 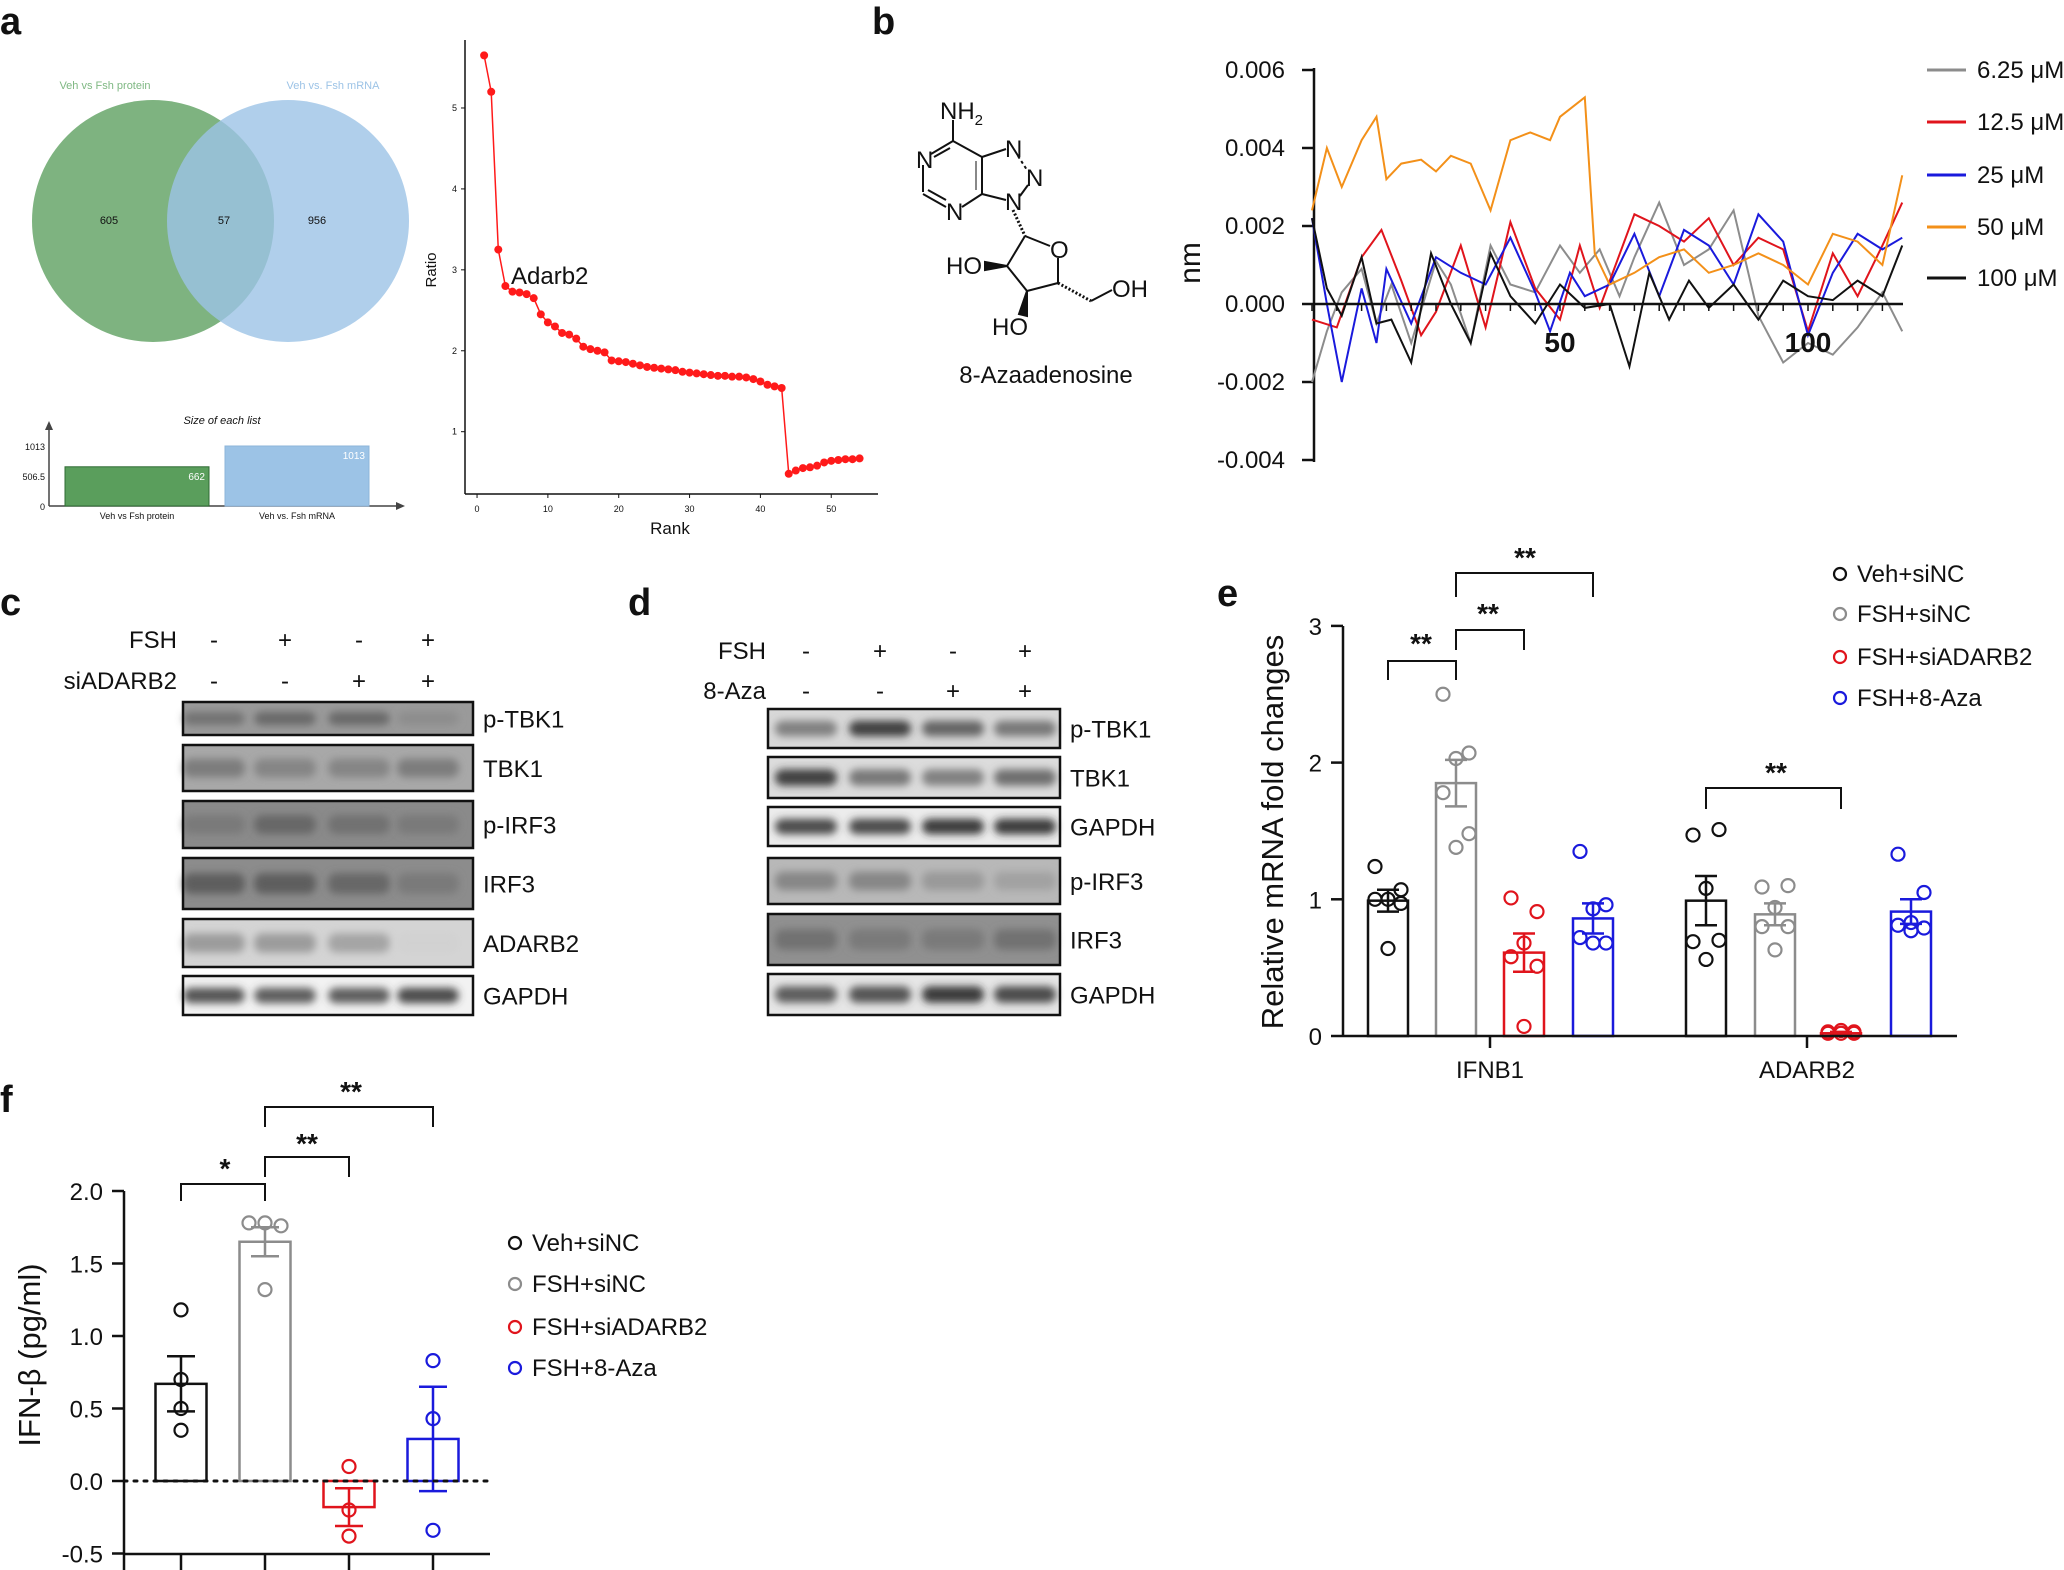 What do you see at coordinates (1045, 375) in the screenshot?
I see `compound-name: 8-Azaadenosine` at bounding box center [1045, 375].